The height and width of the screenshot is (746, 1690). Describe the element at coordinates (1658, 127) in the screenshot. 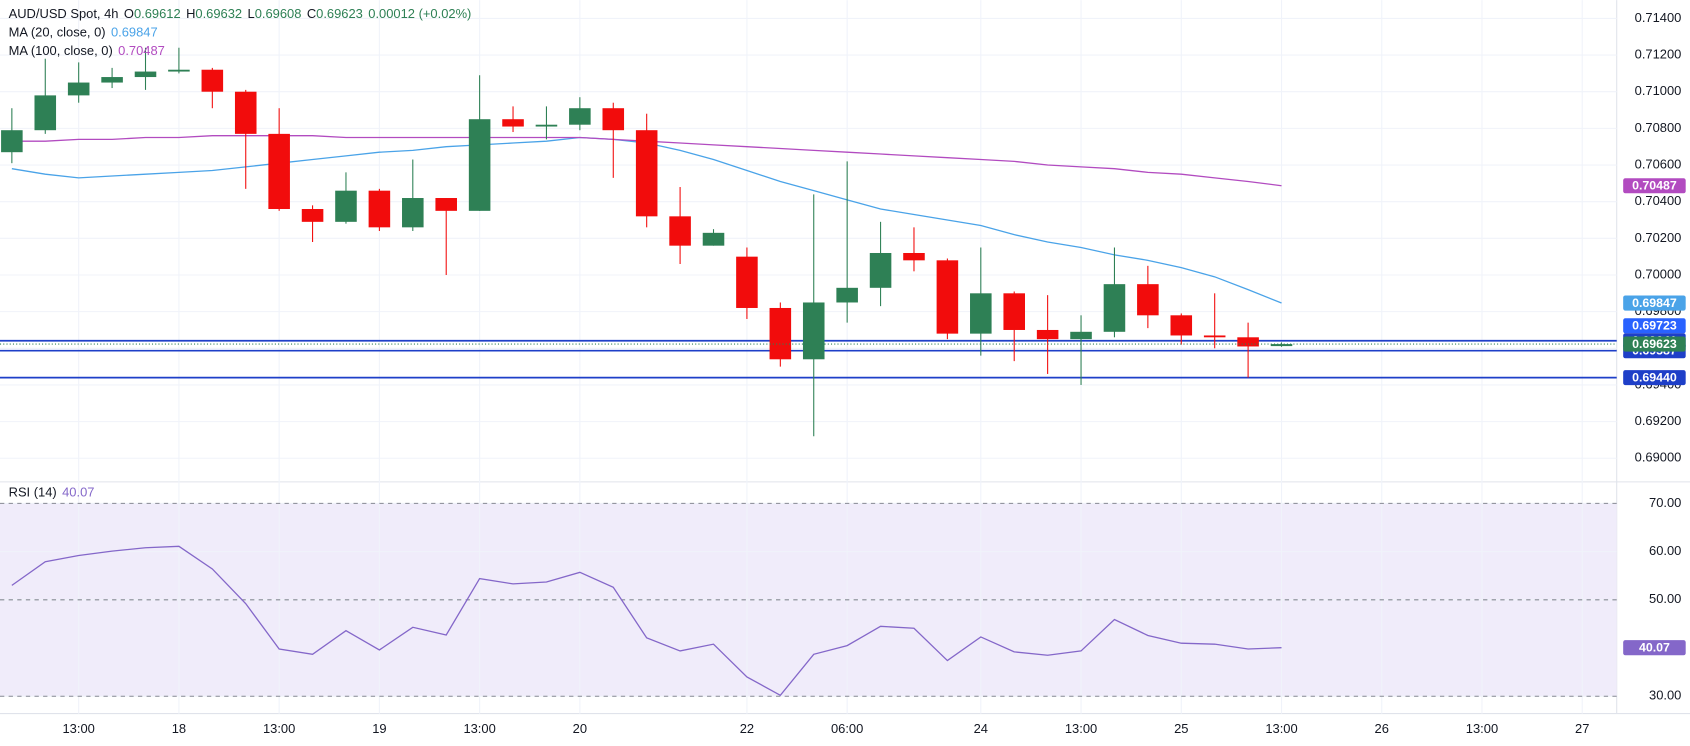

I see `y-tick-label: 0.70800` at that location.